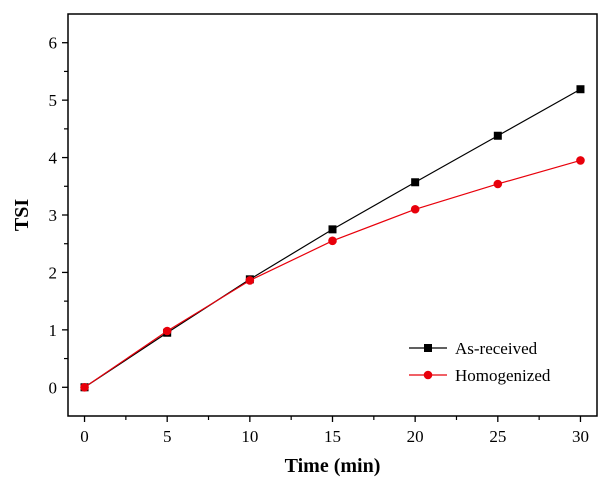 The height and width of the screenshot is (479, 598). I want to click on x-tick-label: 10, so click(249, 436).